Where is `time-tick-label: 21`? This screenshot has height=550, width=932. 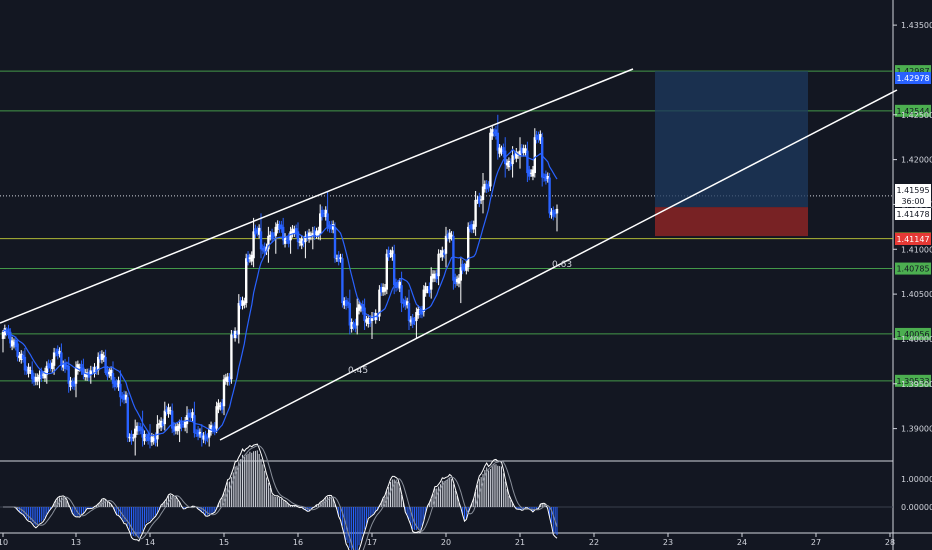 time-tick-label: 21 is located at coordinates (520, 542).